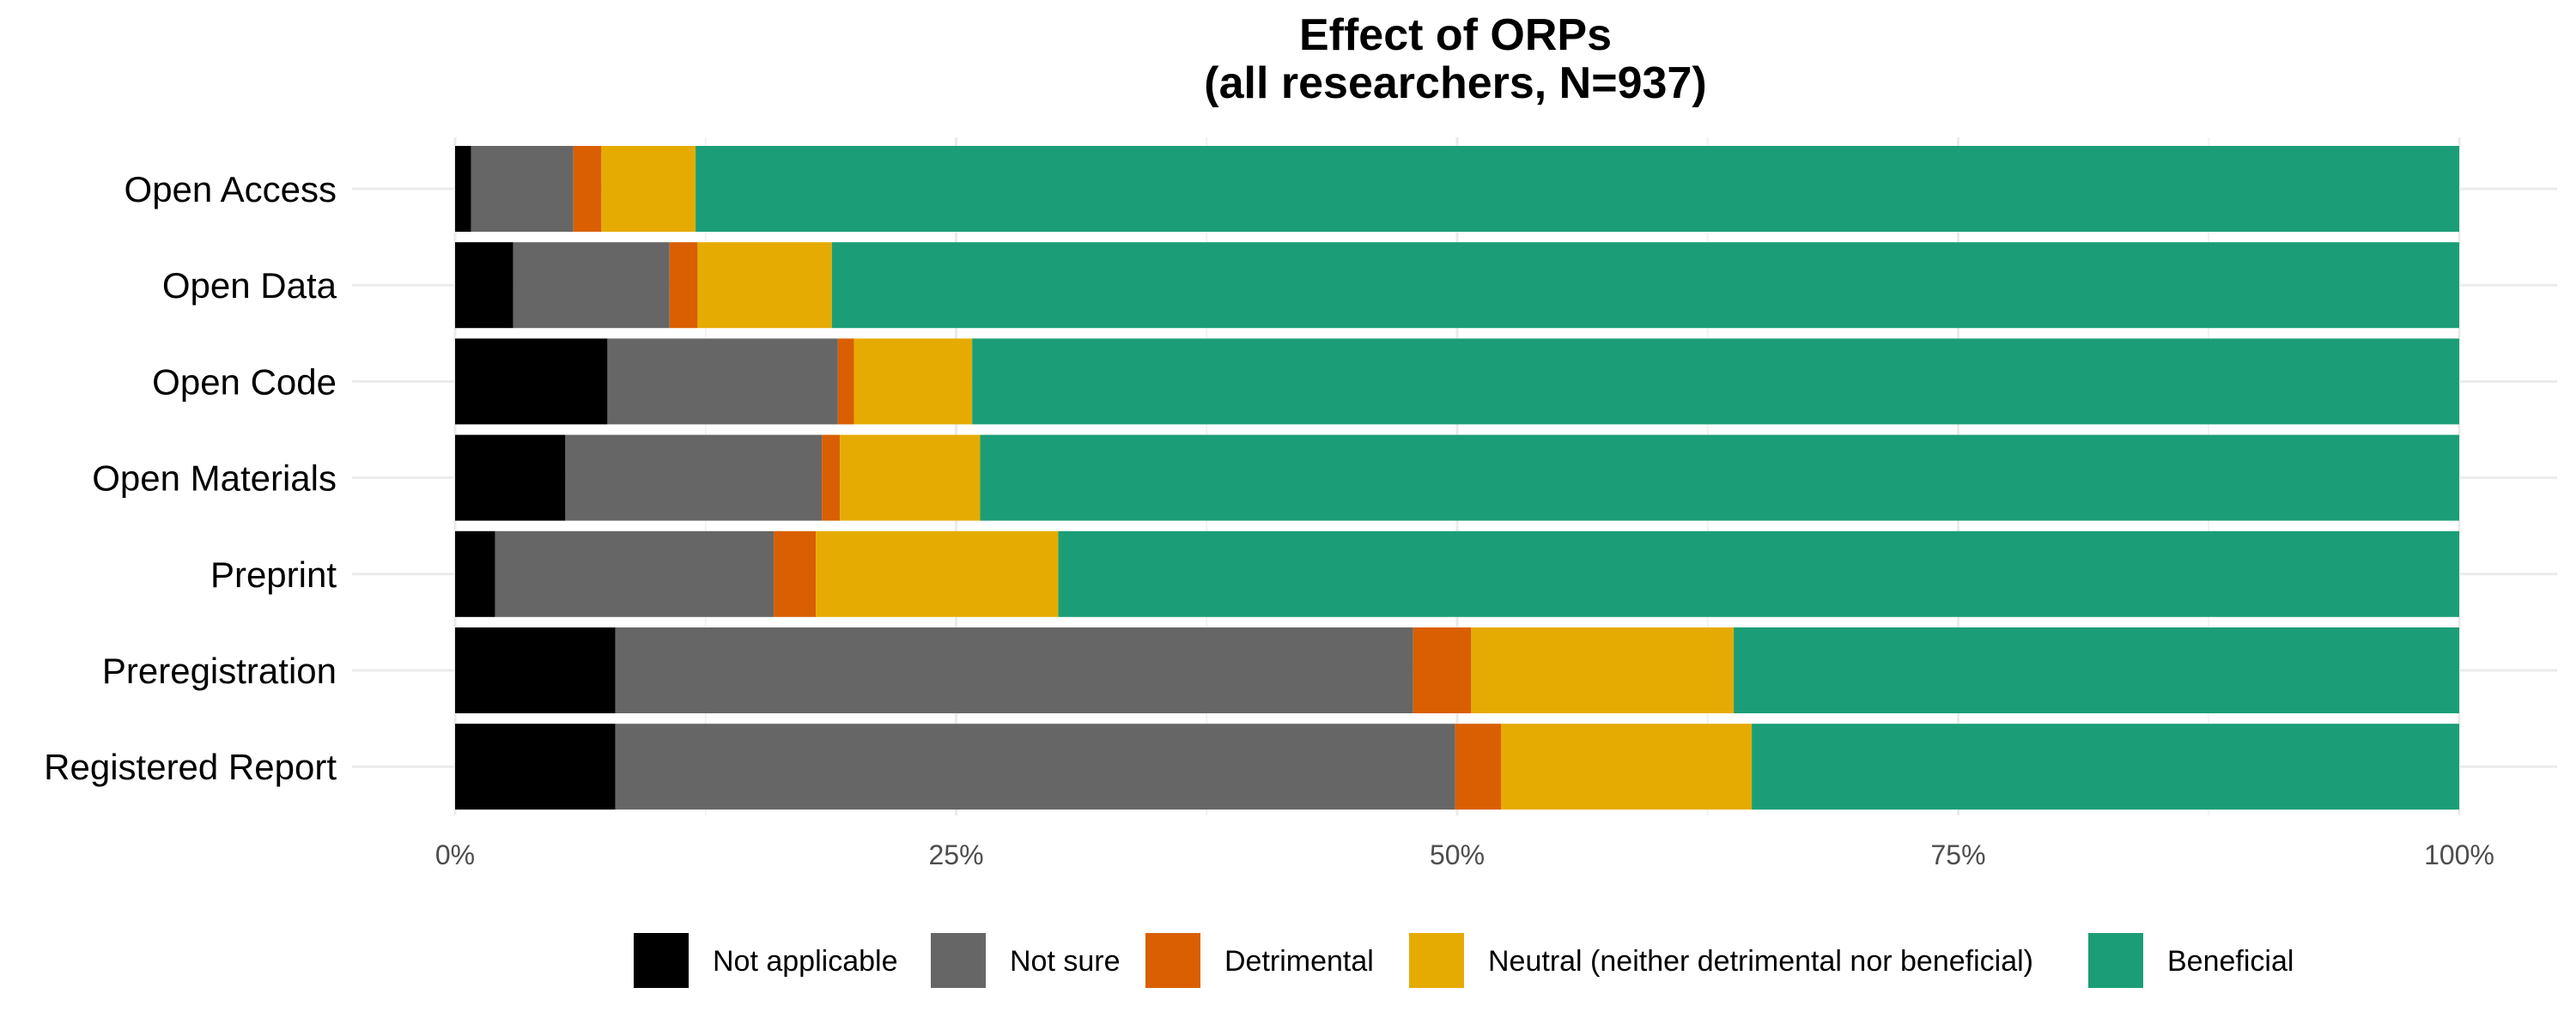 This screenshot has width=2576, height=1030. I want to click on legend-label: Beneficial, so click(2230, 961).